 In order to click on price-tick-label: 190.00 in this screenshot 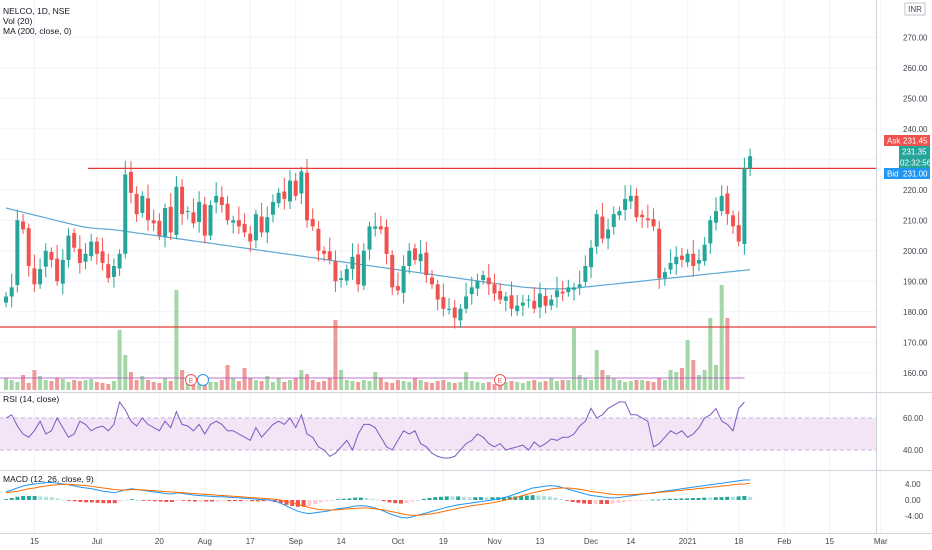, I will do `click(915, 281)`.